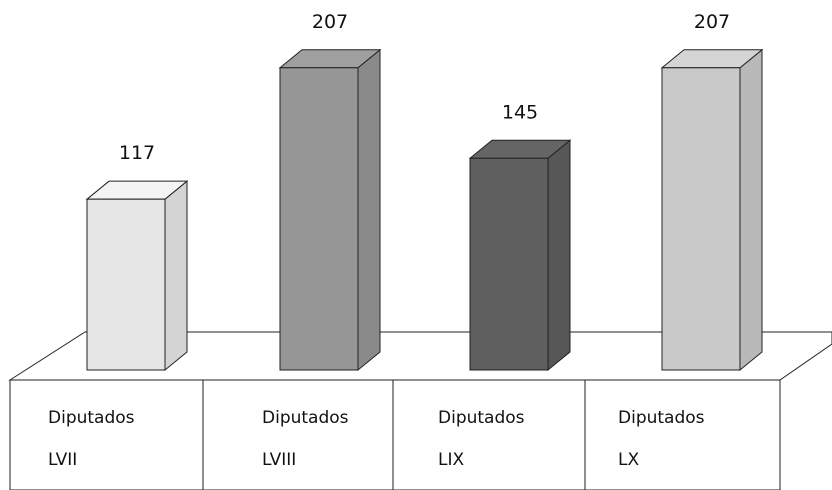  Describe the element at coordinates (661, 439) in the screenshot. I see `category-label: Diputados LX` at that location.